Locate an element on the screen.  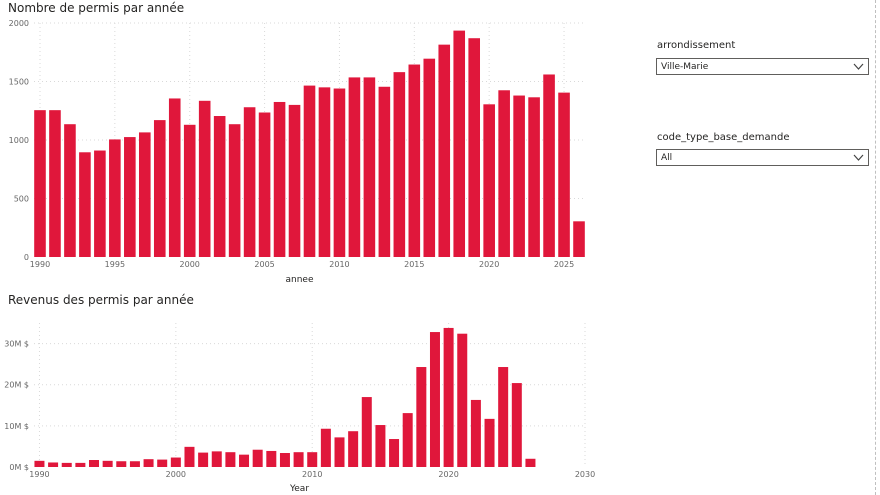
y-tick-label: 20M $ is located at coordinates (16, 385).